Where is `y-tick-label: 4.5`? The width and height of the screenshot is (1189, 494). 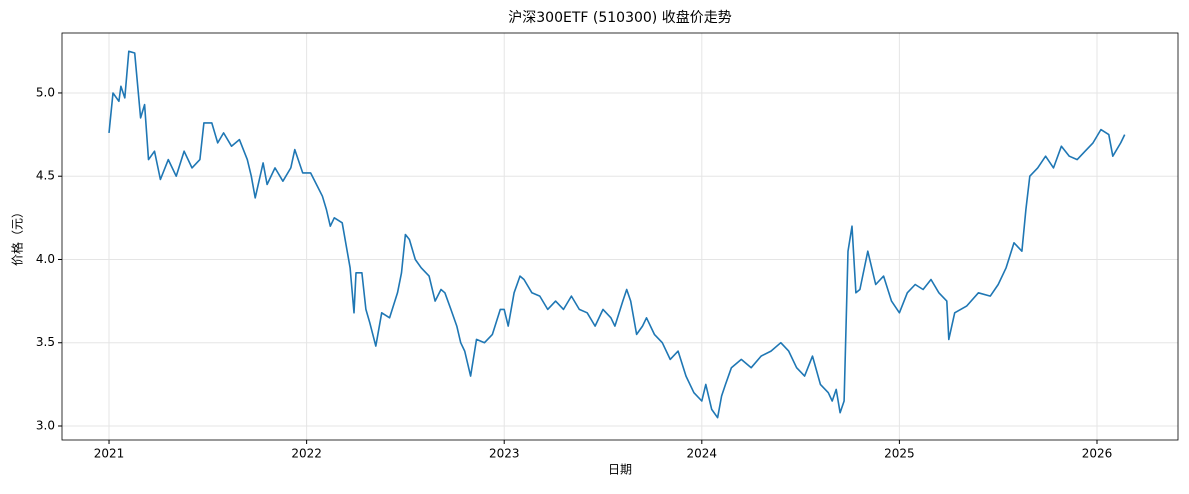 y-tick-label: 4.5 is located at coordinates (45, 176).